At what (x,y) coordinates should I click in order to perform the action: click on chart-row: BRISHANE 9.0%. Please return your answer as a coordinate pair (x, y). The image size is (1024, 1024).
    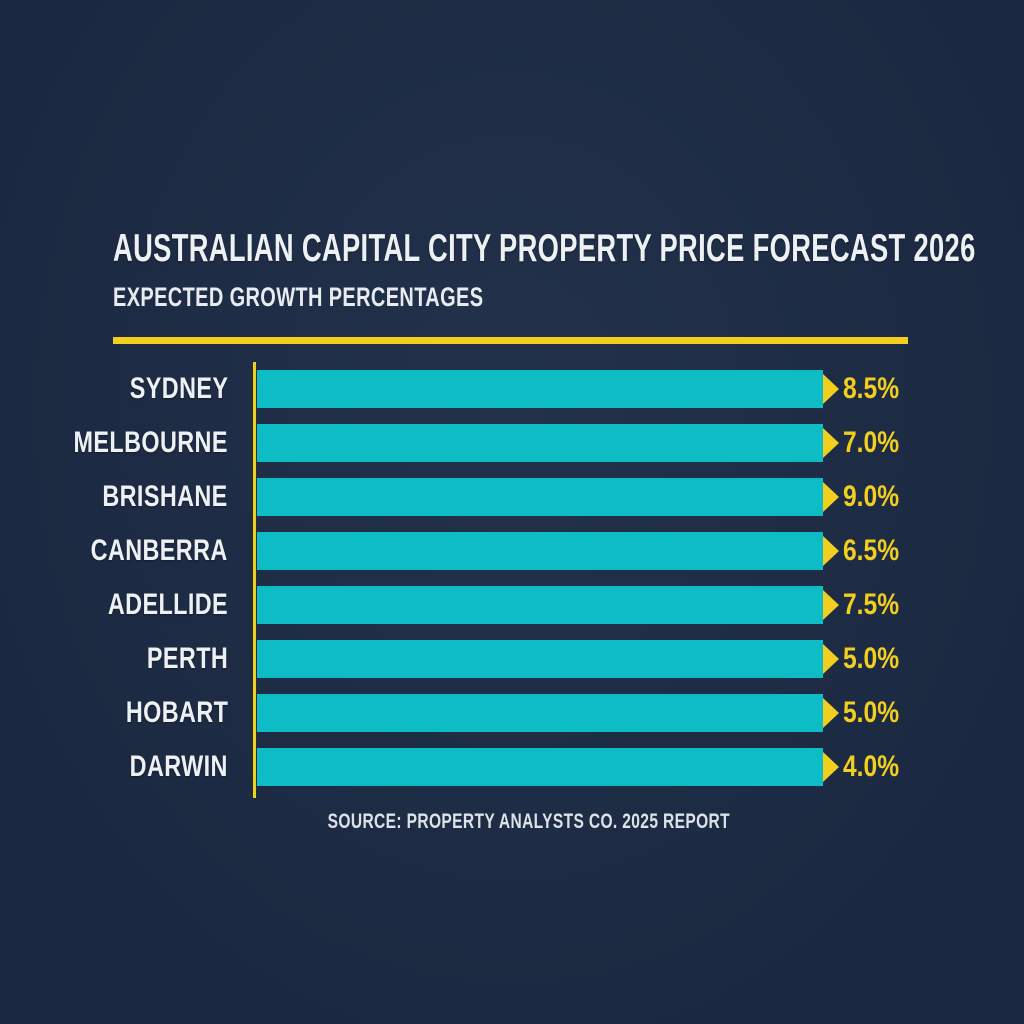
    Looking at the image, I should click on (512, 497).